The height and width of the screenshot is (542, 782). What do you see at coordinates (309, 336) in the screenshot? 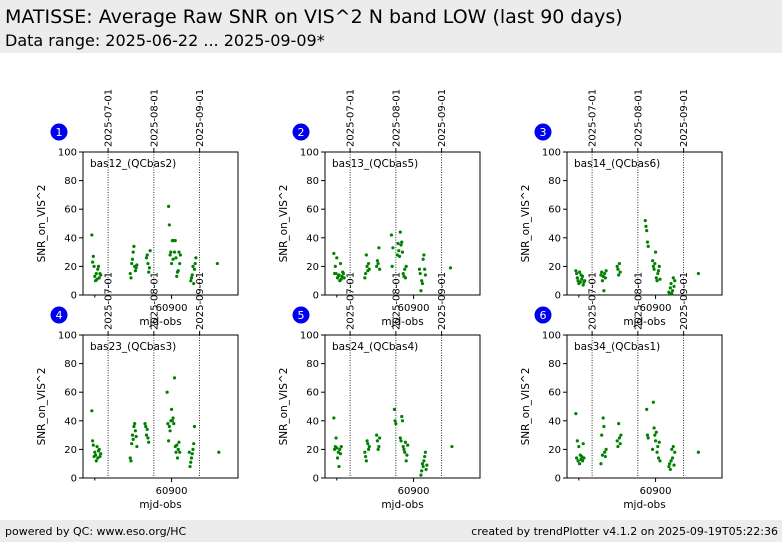
I see `y-tick-label: 100` at bounding box center [309, 336].